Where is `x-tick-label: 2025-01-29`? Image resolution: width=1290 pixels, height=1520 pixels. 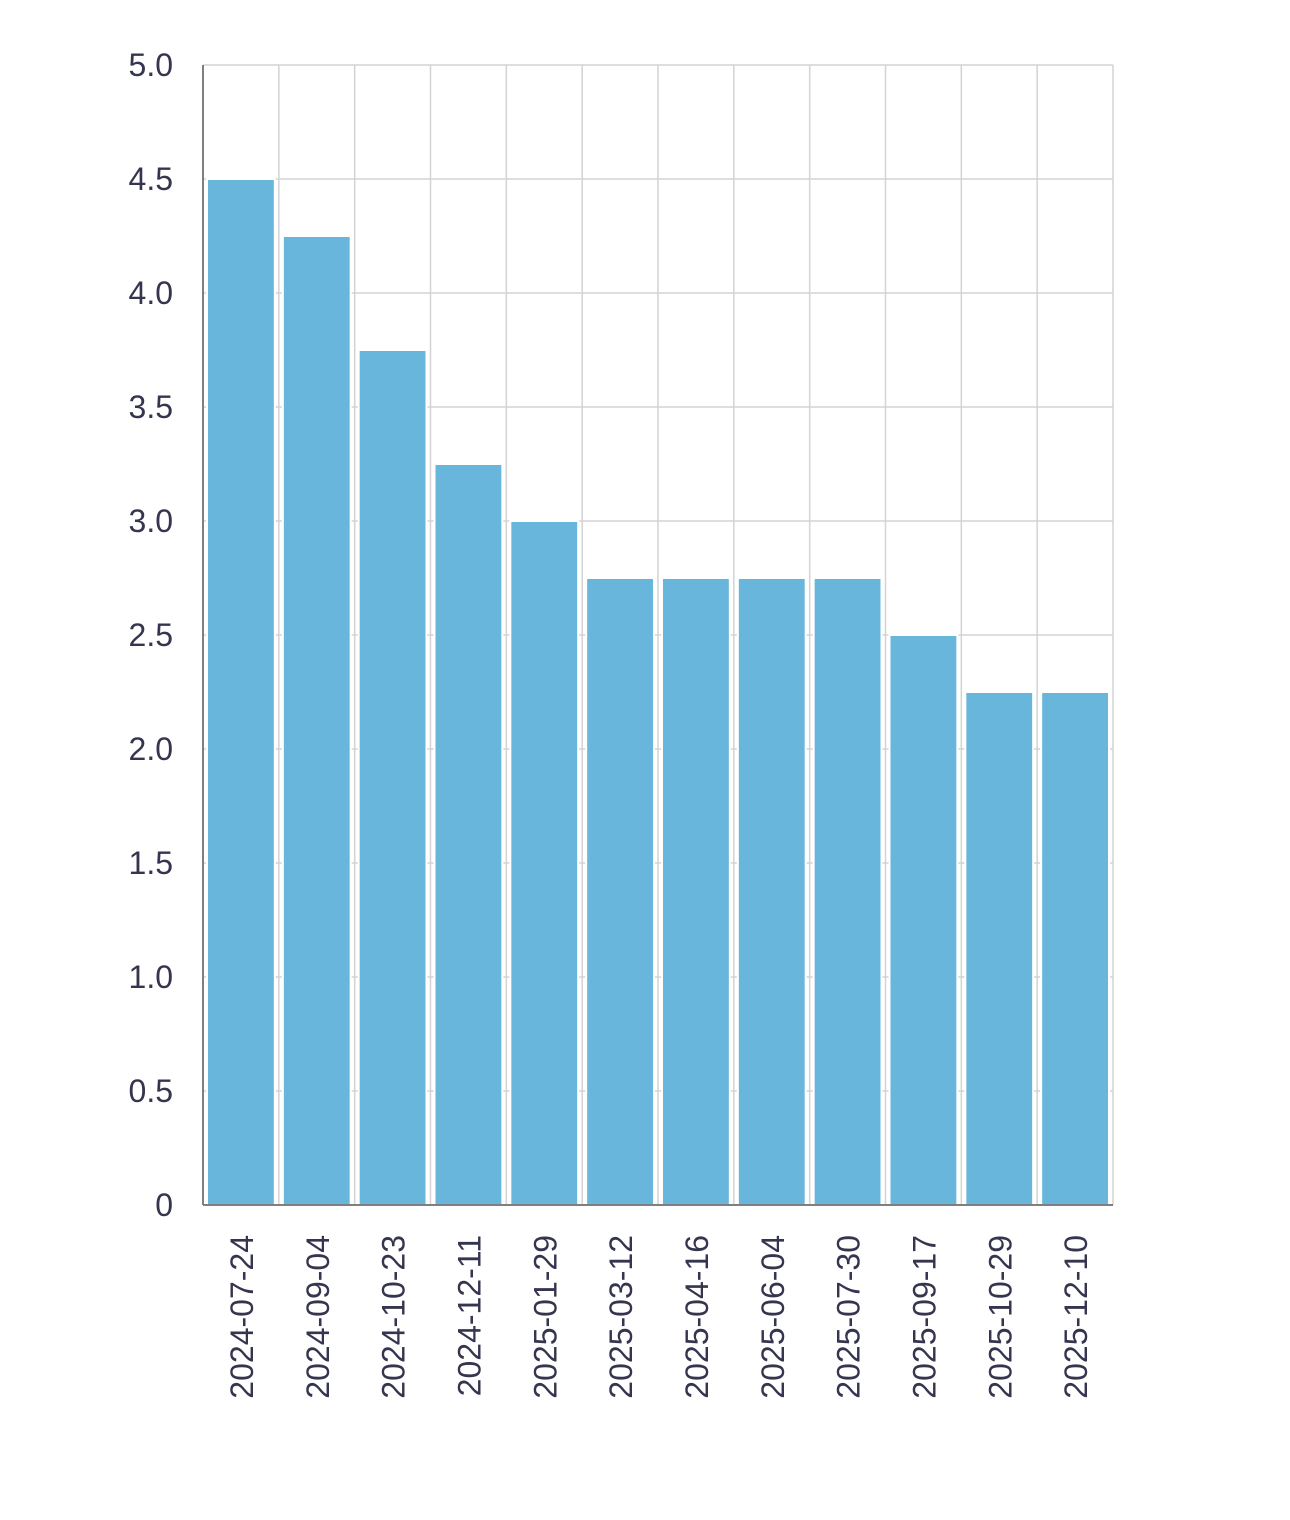
x-tick-label: 2025-01-29 is located at coordinates (545, 1317).